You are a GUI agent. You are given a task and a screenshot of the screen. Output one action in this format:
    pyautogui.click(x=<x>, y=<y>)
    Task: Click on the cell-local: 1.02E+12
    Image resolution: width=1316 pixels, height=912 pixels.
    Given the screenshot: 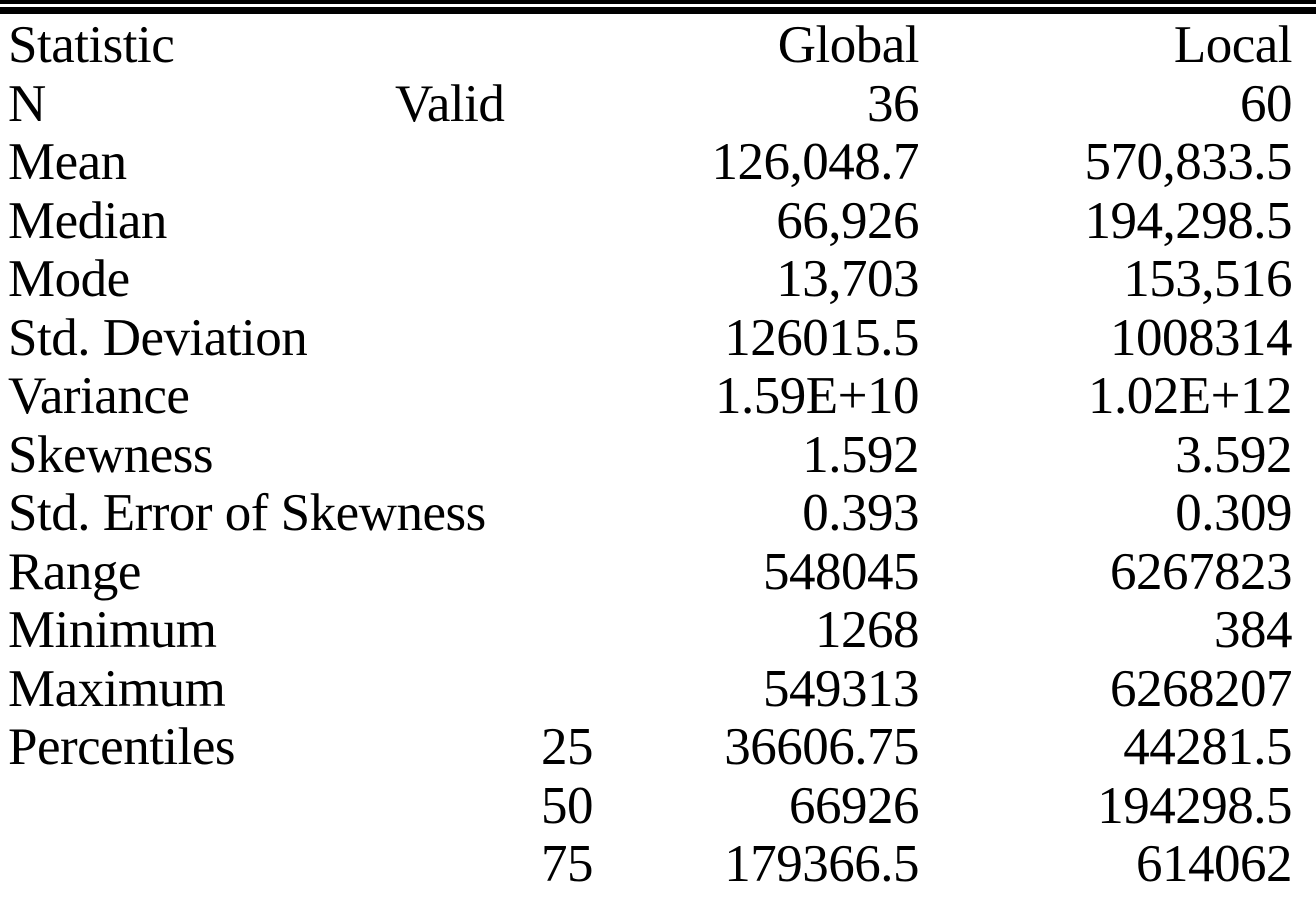 What is the action you would take?
    pyautogui.click(x=1190, y=396)
    